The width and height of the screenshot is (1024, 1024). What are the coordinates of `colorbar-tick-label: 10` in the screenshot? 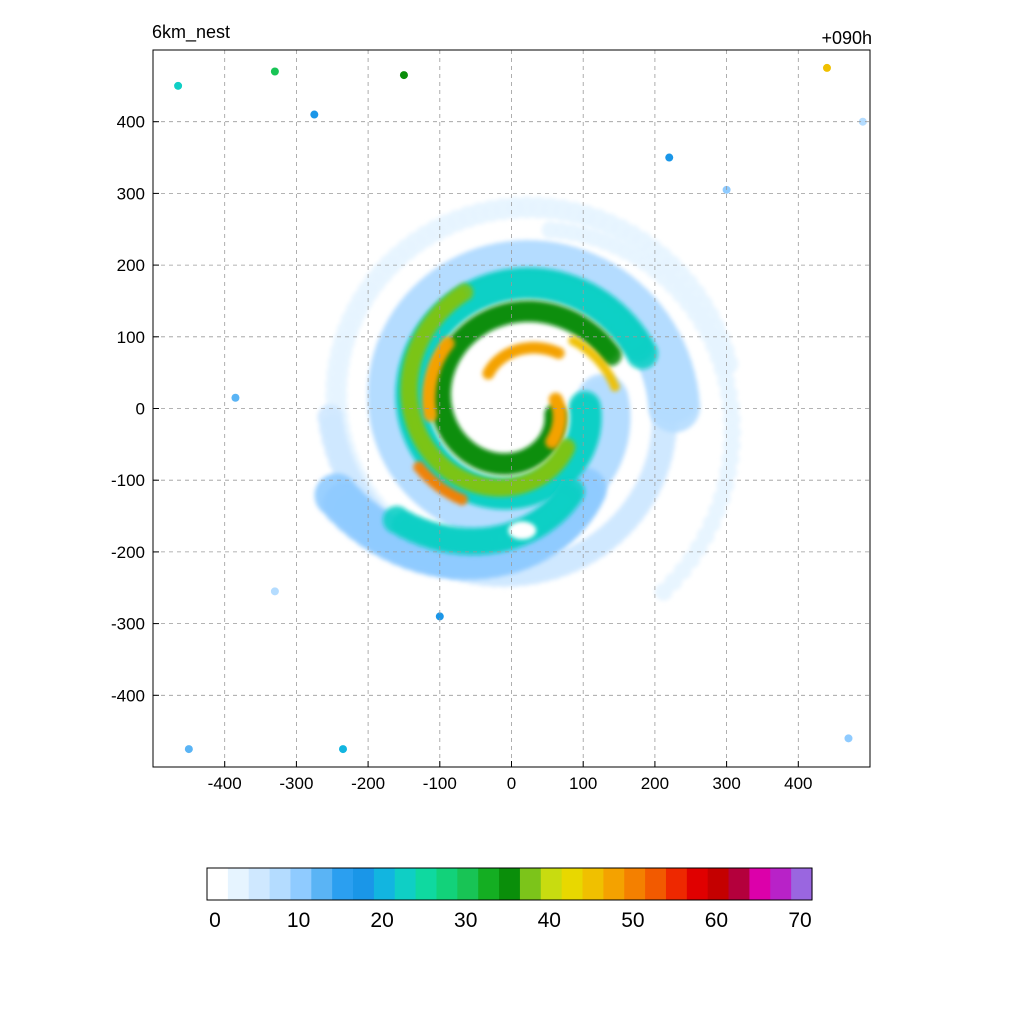 It's located at (298, 920).